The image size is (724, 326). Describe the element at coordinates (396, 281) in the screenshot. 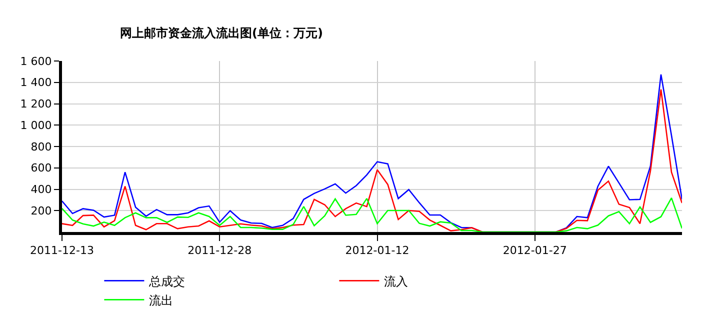

I see `legend-label: 流入` at that location.